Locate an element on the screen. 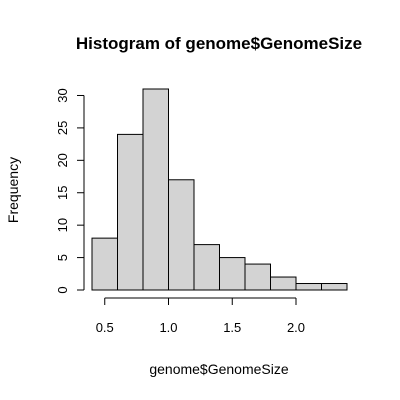 The width and height of the screenshot is (400, 400). y-axis-label: Frequency is located at coordinates (13, 190).